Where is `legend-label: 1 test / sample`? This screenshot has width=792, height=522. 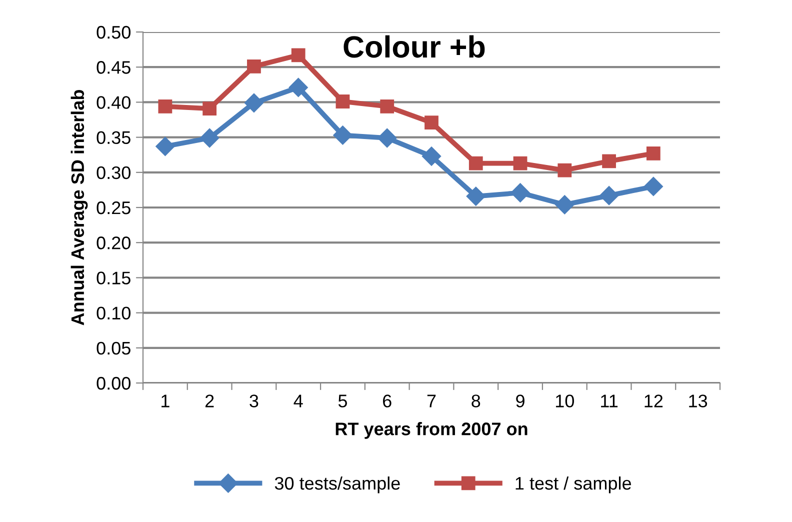
legend-label: 1 test / sample is located at coordinates (574, 485).